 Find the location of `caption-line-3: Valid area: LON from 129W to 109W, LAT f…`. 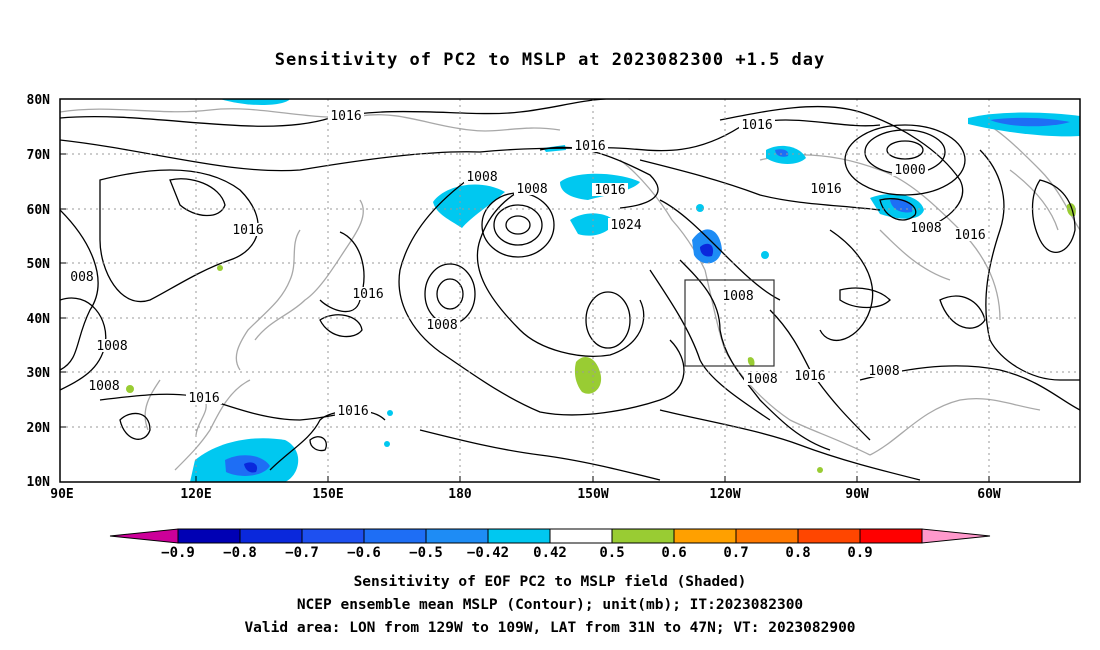

caption-line-3: Valid area: LON from 129W to 109W, LAT f… is located at coordinates (550, 628).